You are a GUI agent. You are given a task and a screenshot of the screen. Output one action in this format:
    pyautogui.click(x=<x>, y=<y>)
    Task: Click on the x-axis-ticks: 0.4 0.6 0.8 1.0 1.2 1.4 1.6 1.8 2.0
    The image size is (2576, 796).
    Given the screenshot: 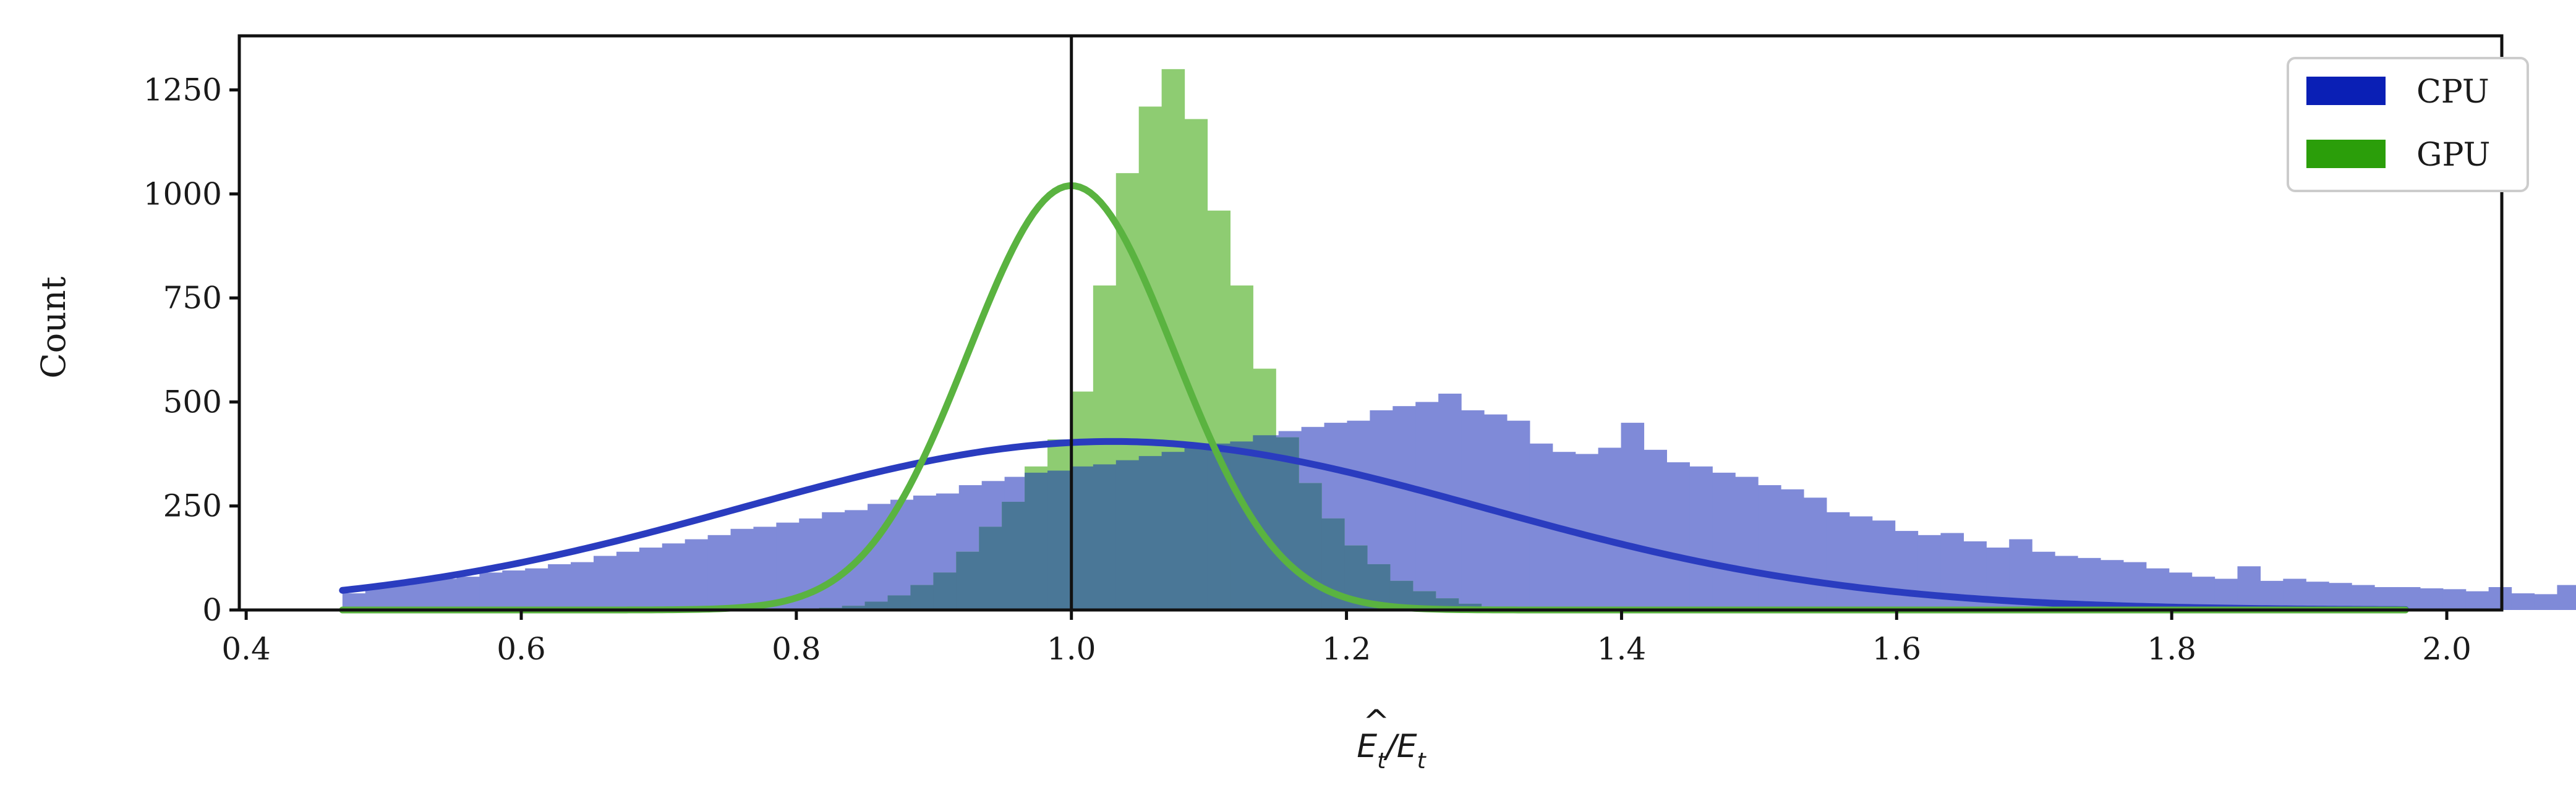 What is the action you would take?
    pyautogui.click(x=1346, y=638)
    